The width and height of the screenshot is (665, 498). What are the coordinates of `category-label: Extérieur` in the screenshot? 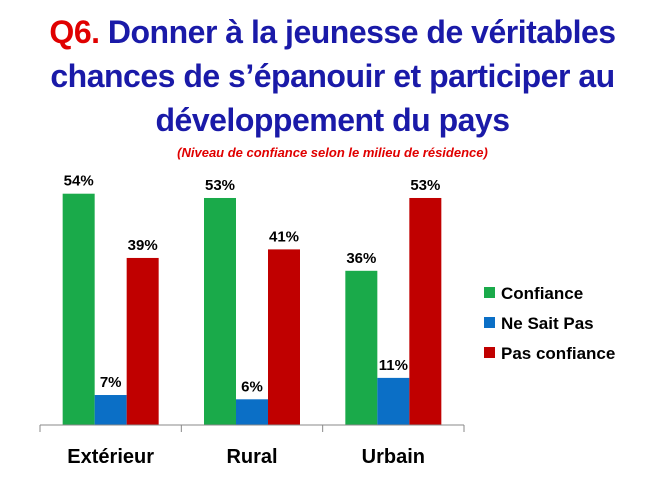 It's located at (110, 457).